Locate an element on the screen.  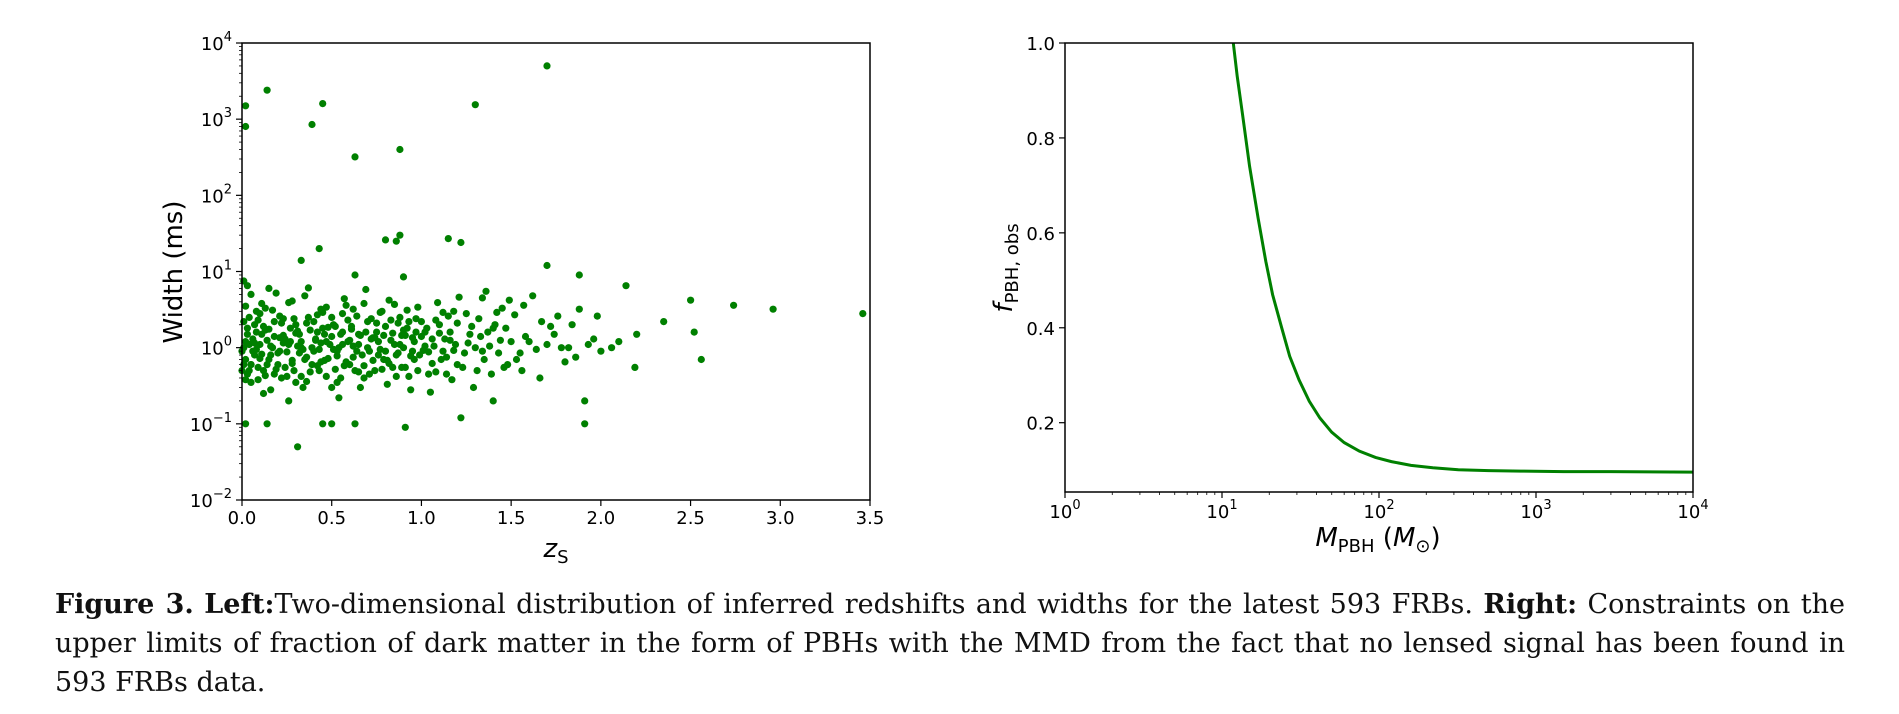
constraint-curve is located at coordinates (1462, 258).